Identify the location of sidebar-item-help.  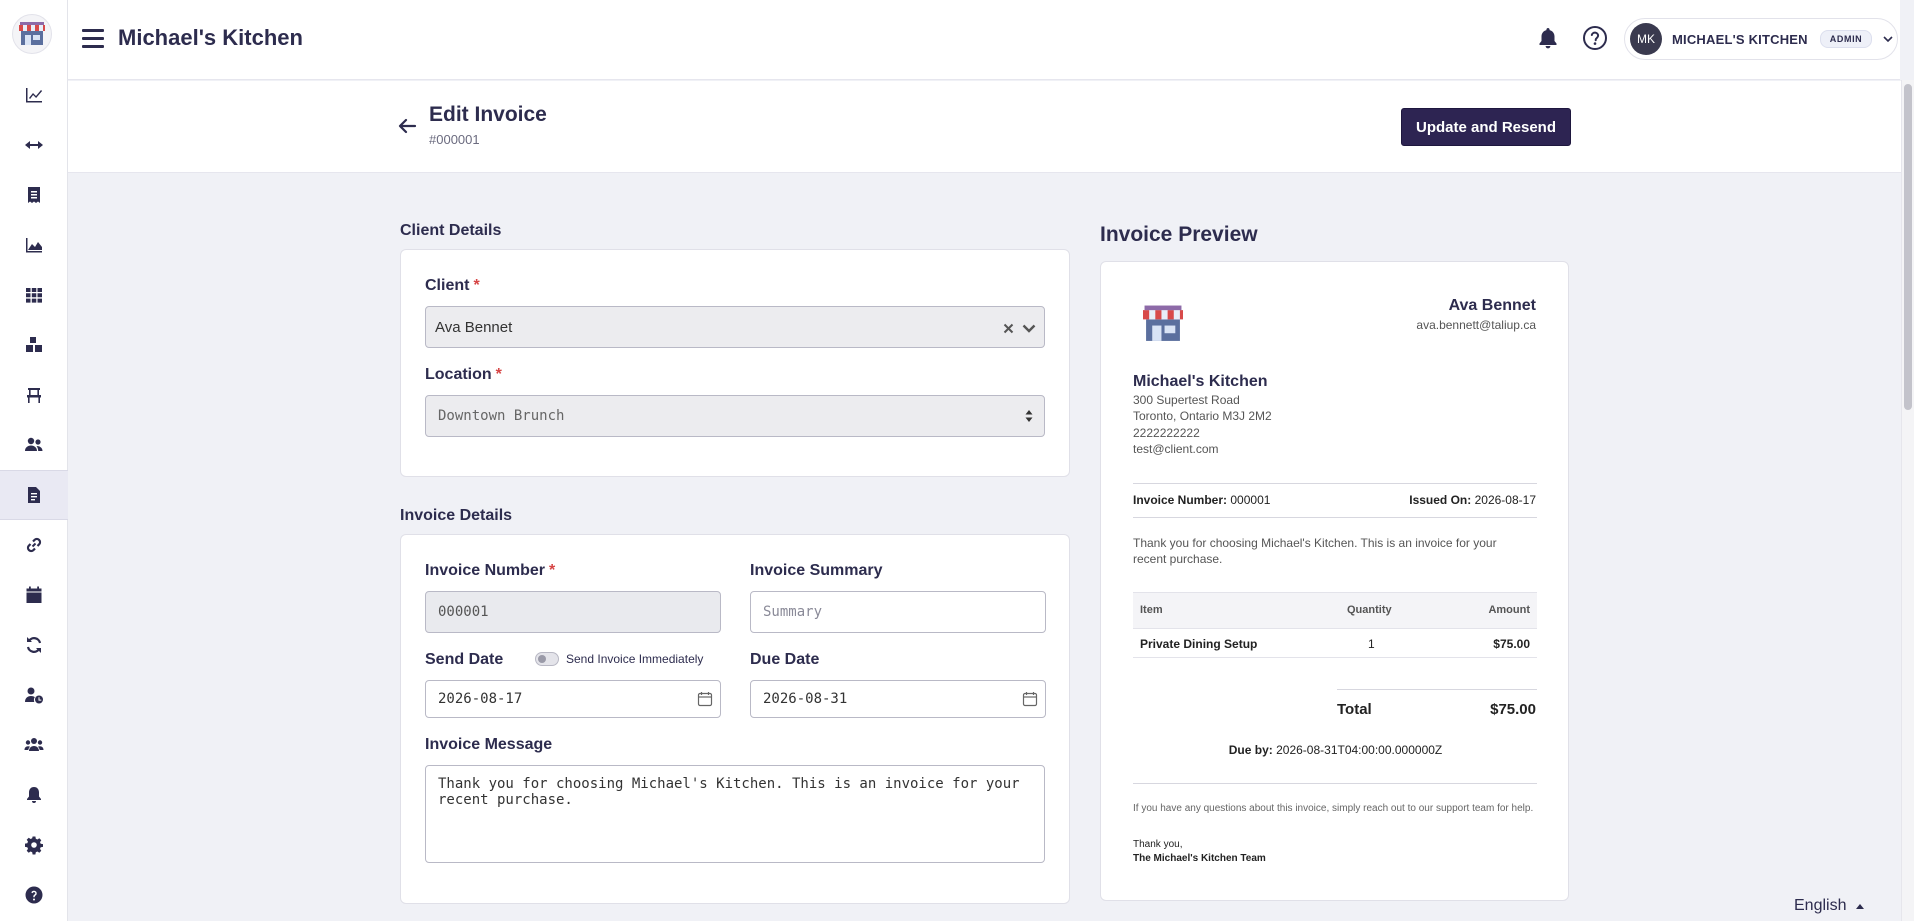
(34, 895).